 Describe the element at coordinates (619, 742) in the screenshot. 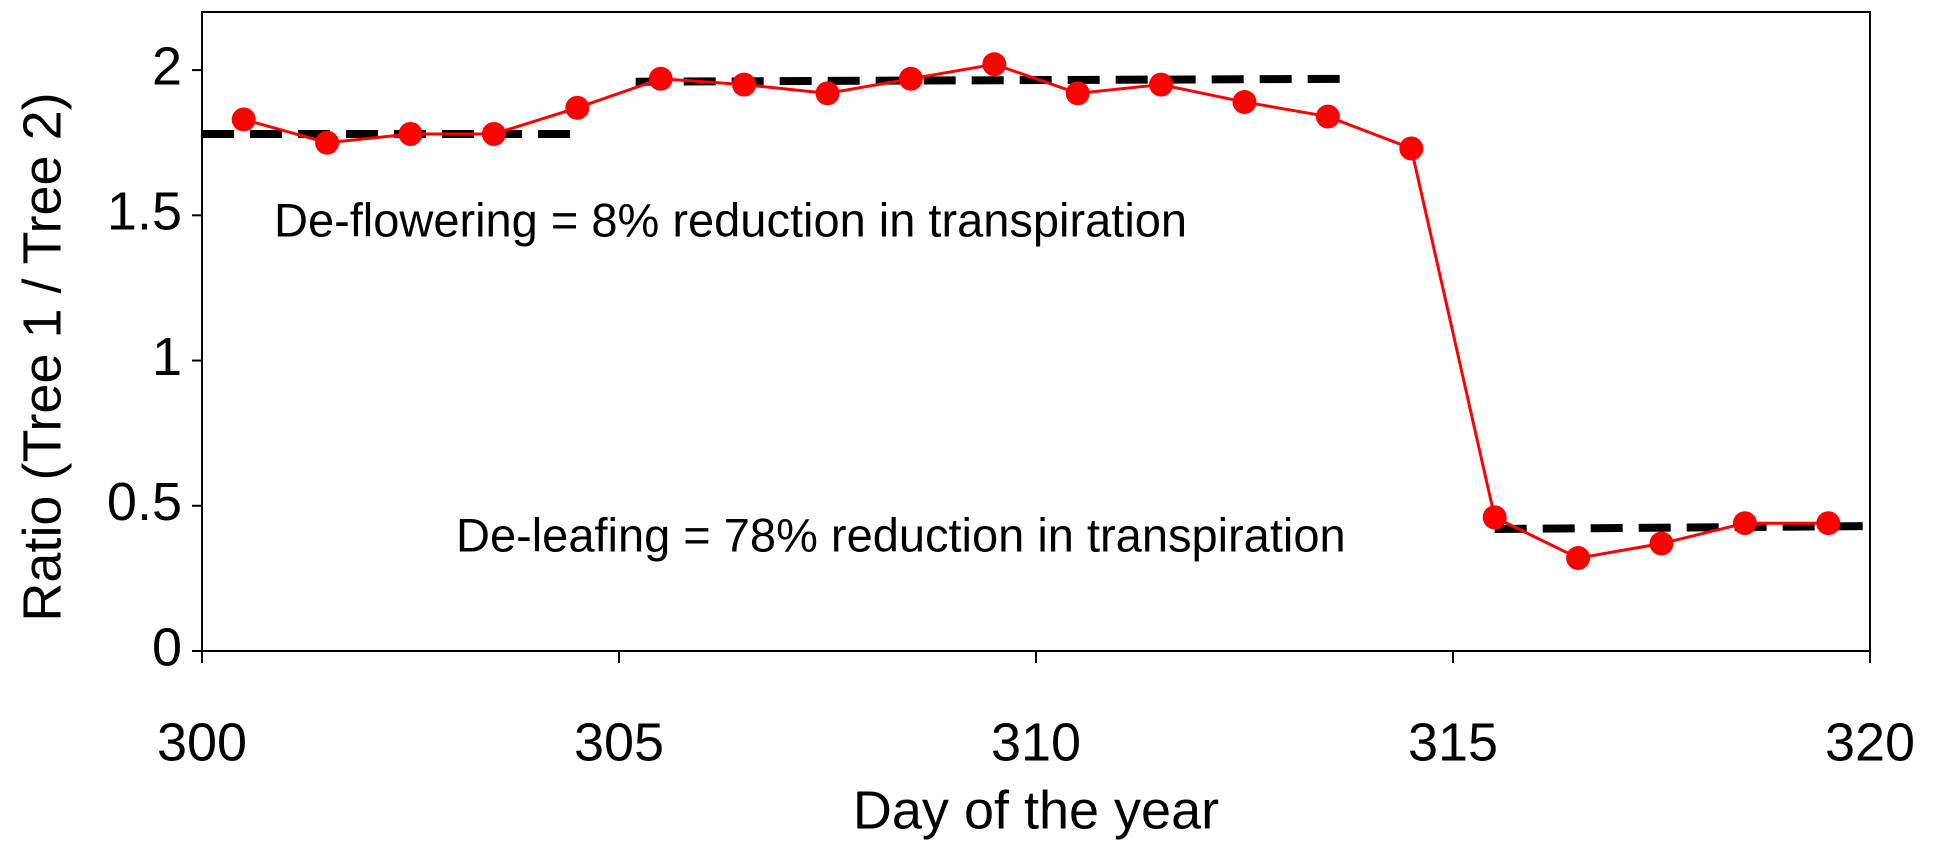

I see `x-tick-label: 305` at that location.